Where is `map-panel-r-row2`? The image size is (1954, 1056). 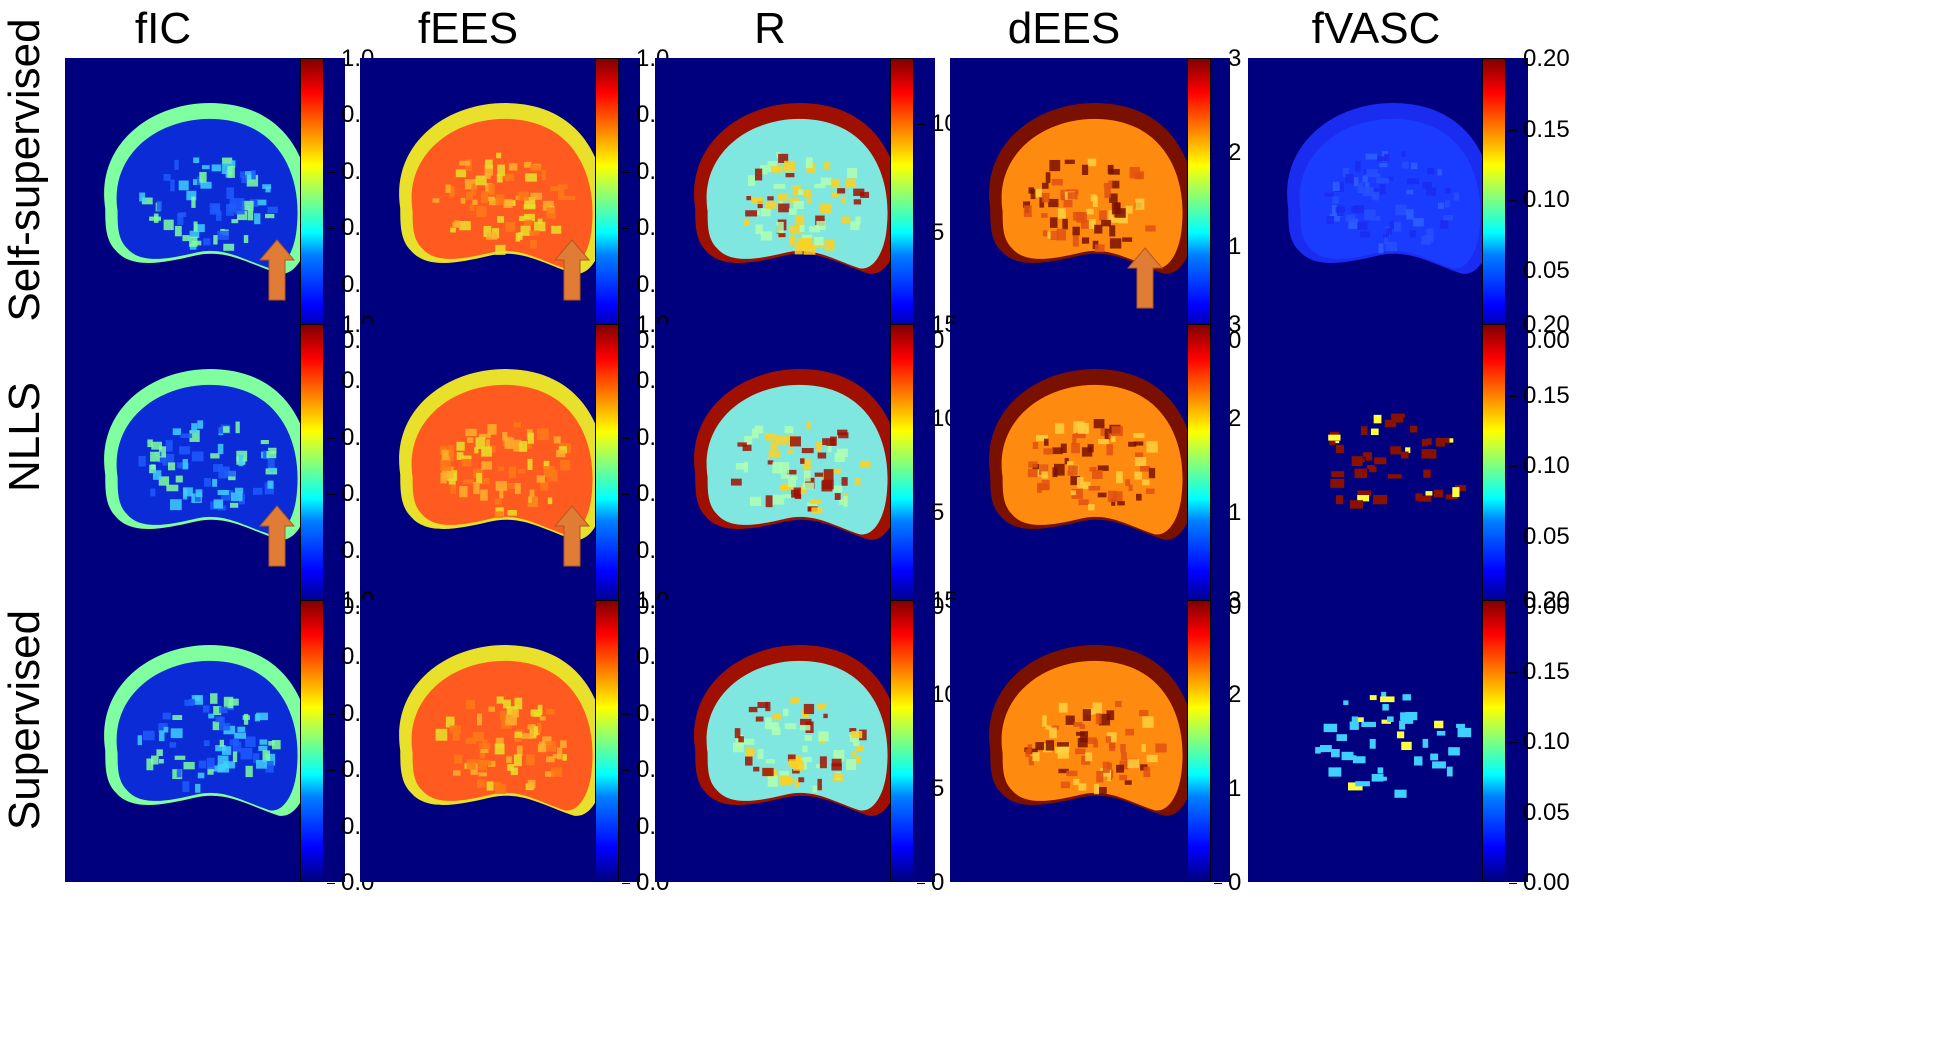
map-panel-r-row2 is located at coordinates (795, 465).